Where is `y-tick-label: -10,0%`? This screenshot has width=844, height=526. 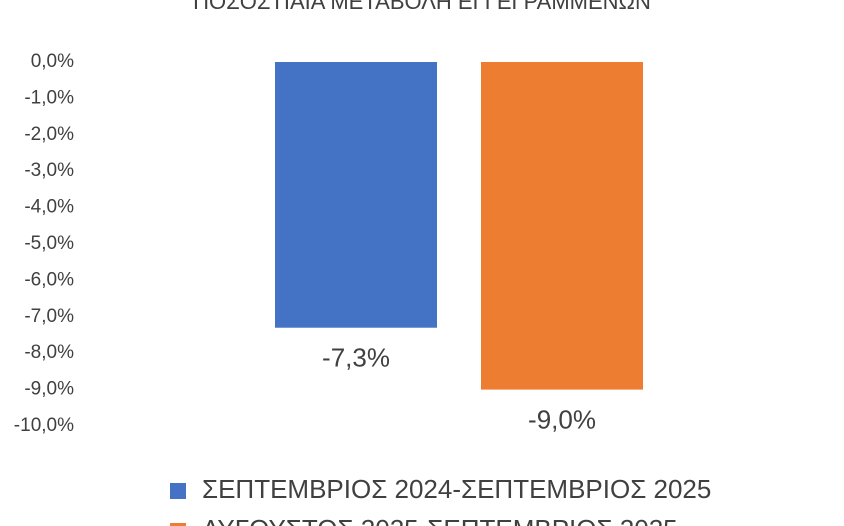 y-tick-label: -10,0% is located at coordinates (44, 425).